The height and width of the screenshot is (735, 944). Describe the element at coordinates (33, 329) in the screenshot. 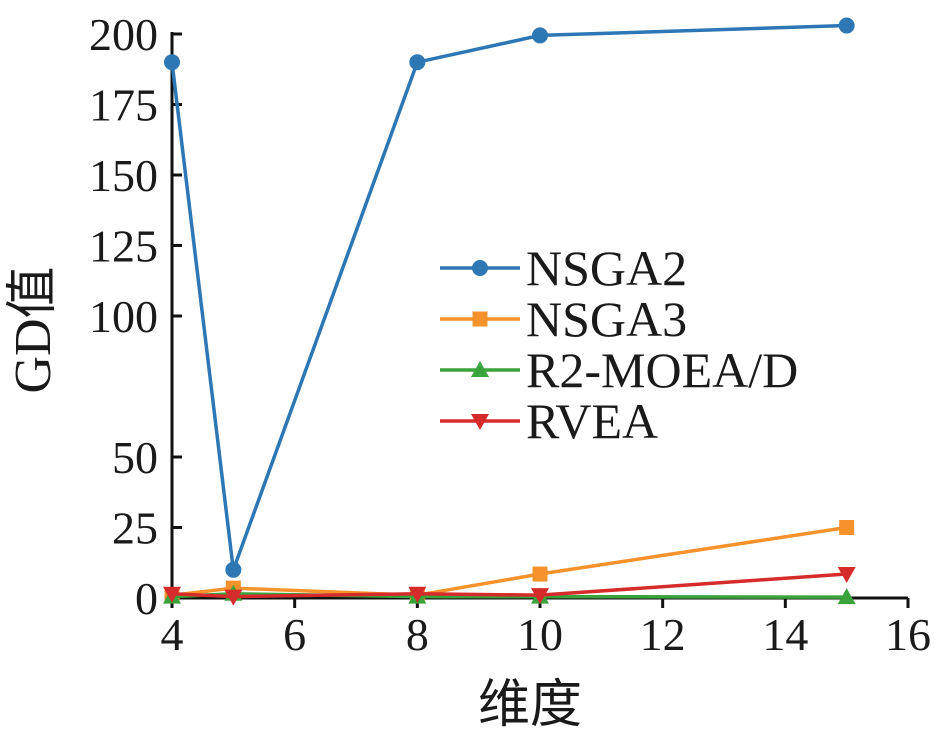

I see `y-axis-title: GD值` at that location.